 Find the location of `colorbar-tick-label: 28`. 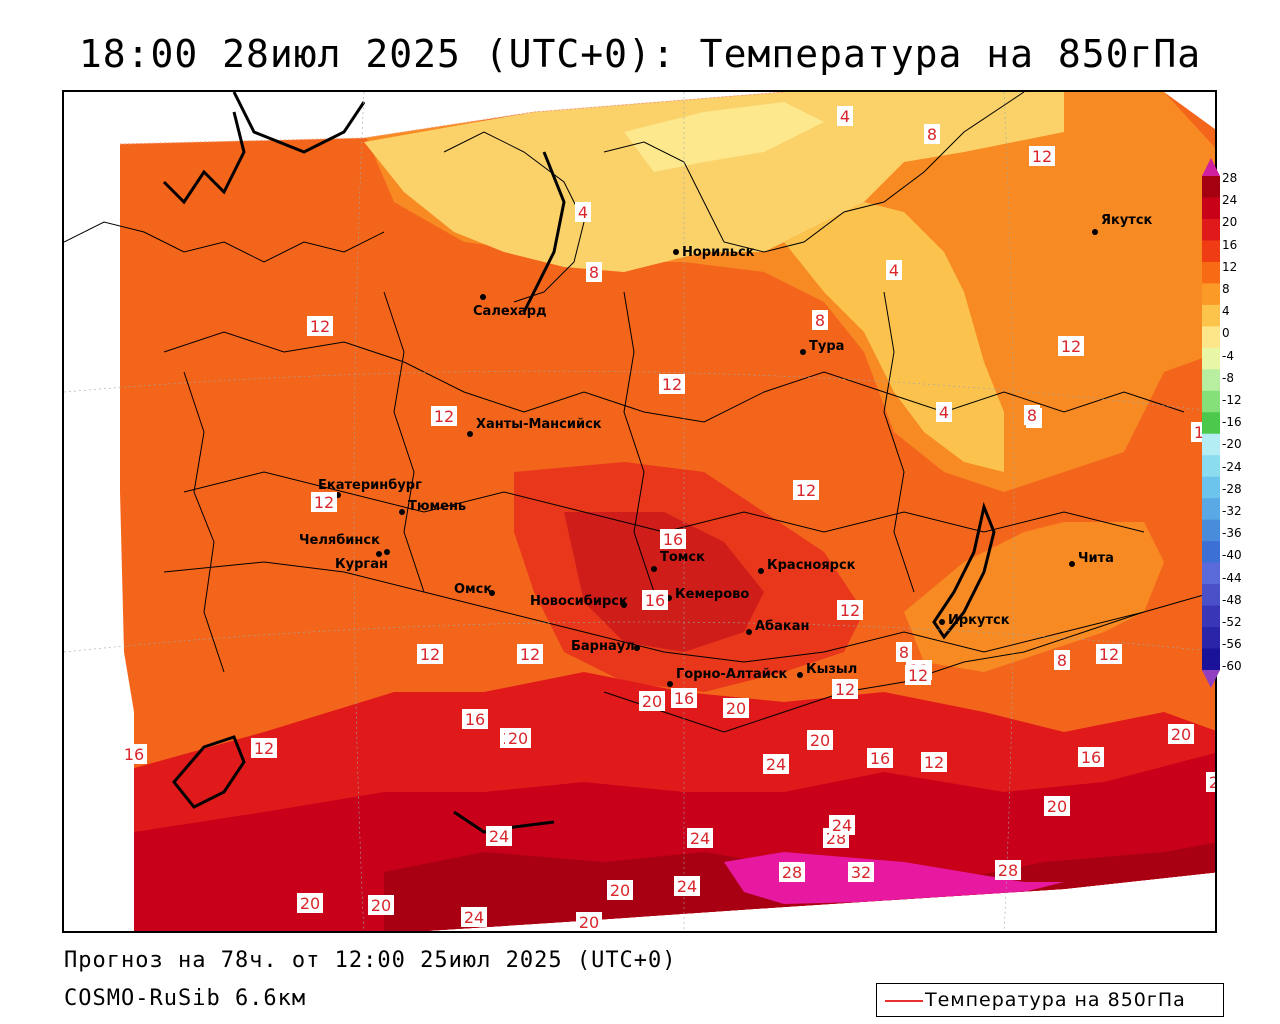

colorbar-tick-label: 28 is located at coordinates (1230, 178).